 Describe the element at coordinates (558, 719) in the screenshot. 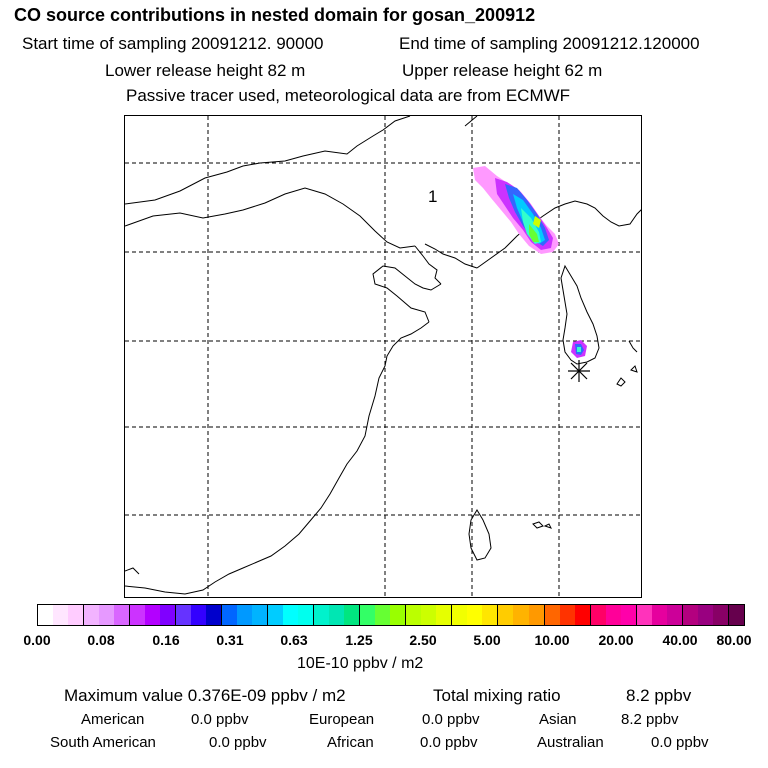

I see `region-name: Asian` at that location.